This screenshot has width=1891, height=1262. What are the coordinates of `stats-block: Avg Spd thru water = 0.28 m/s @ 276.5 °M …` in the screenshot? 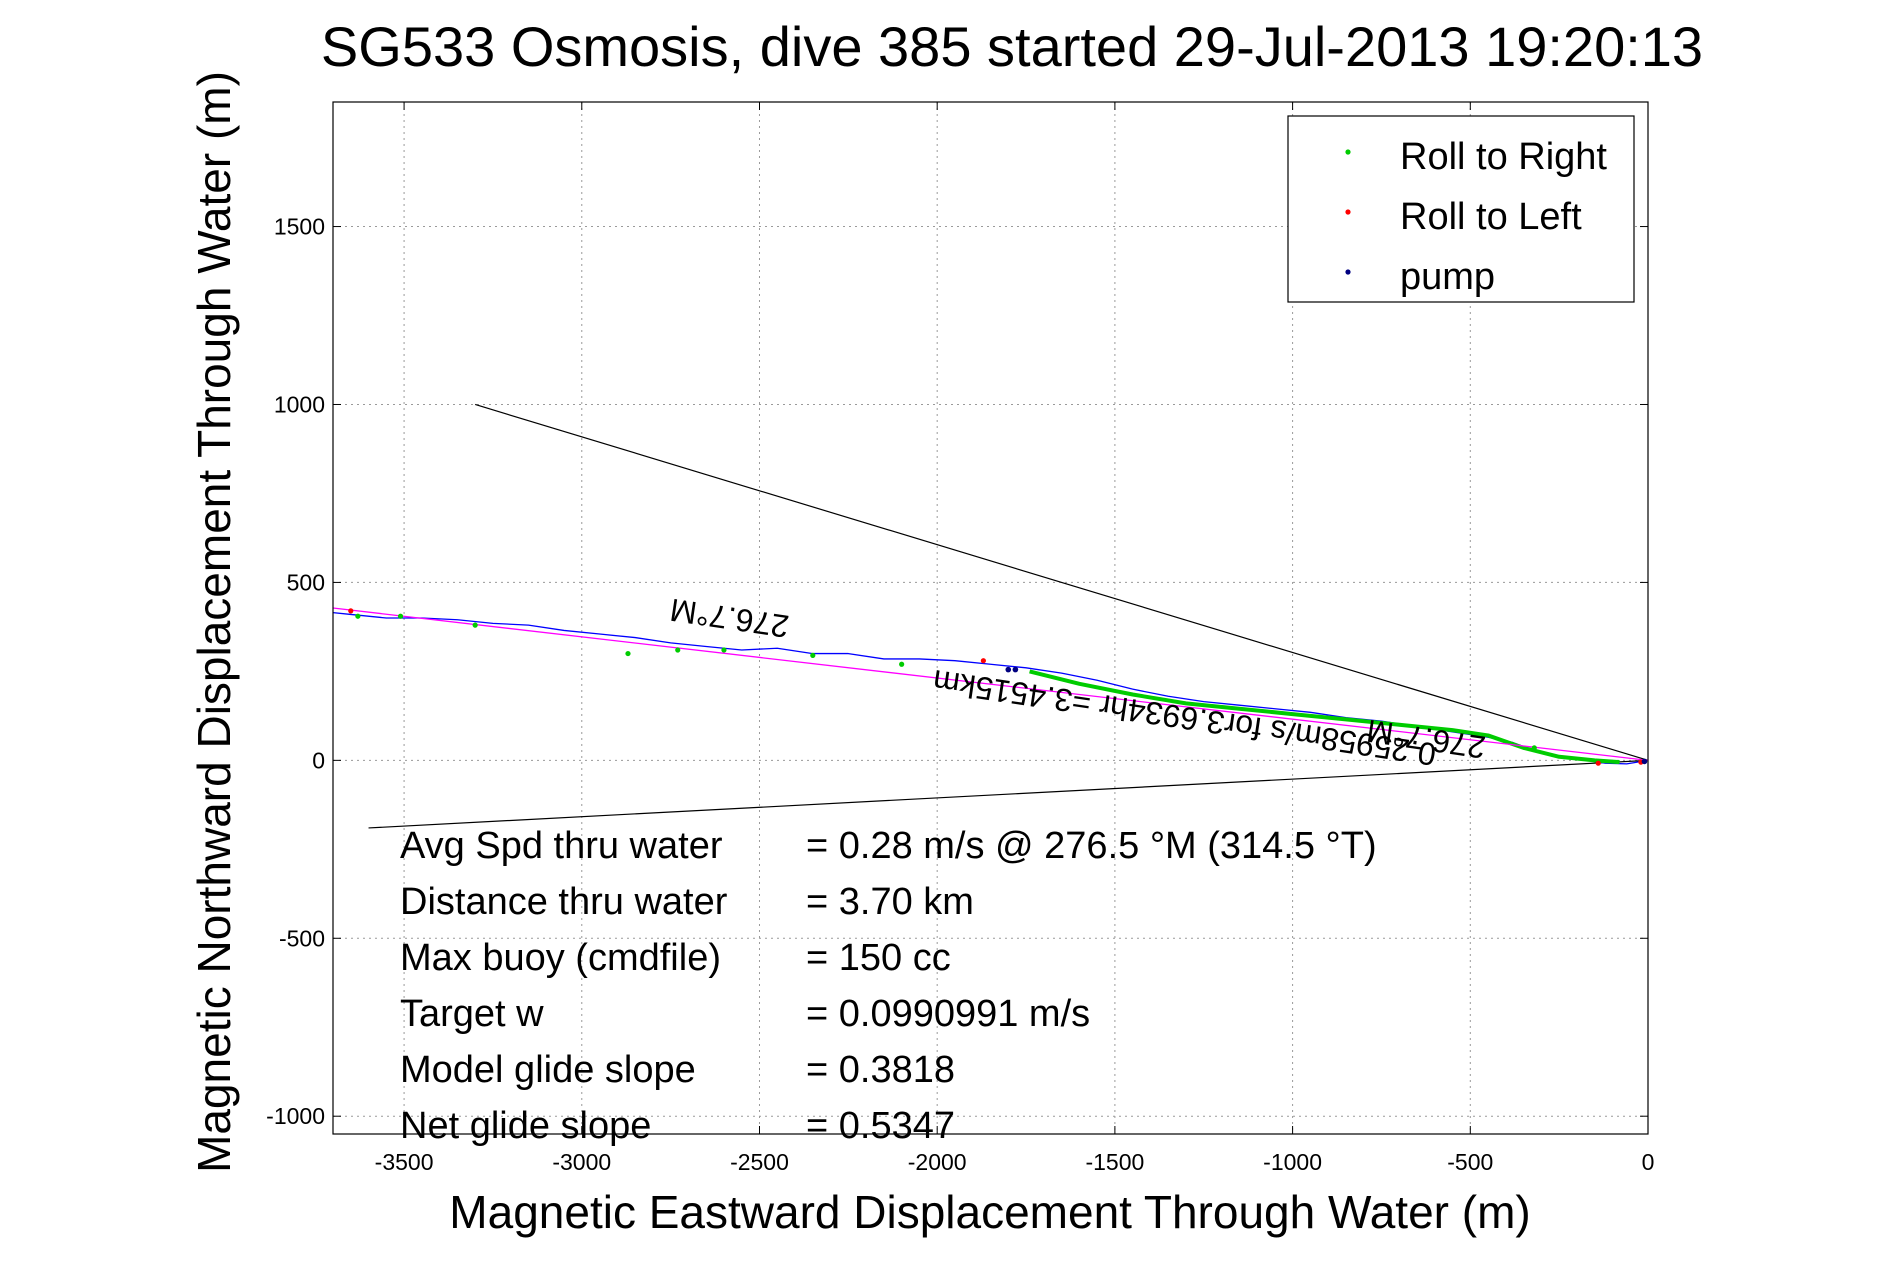 It's located at (888, 986).